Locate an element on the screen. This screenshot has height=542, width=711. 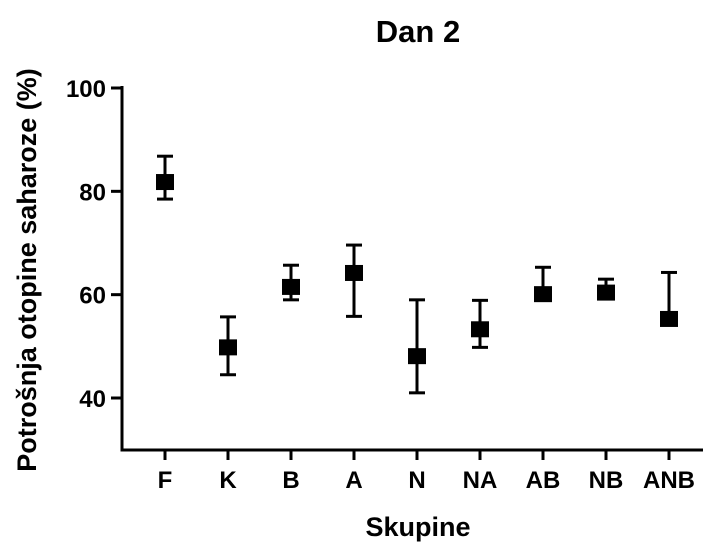
x-axis-ticks: F K B A N NA AB NB ANB is located at coordinates (426, 472).